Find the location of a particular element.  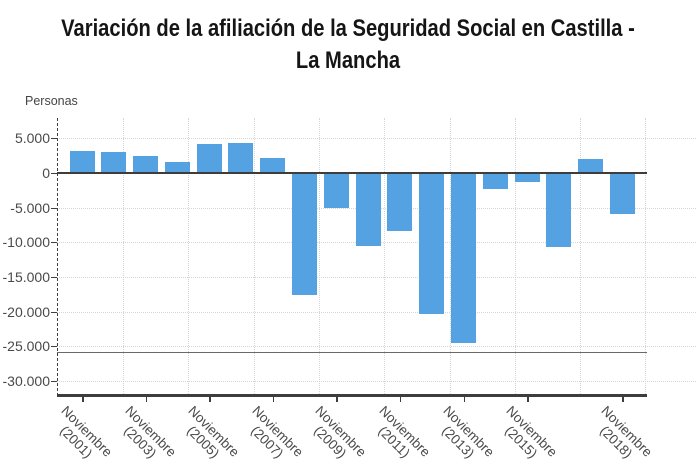

y-axis-label: -10.000 is located at coordinates (26, 242).